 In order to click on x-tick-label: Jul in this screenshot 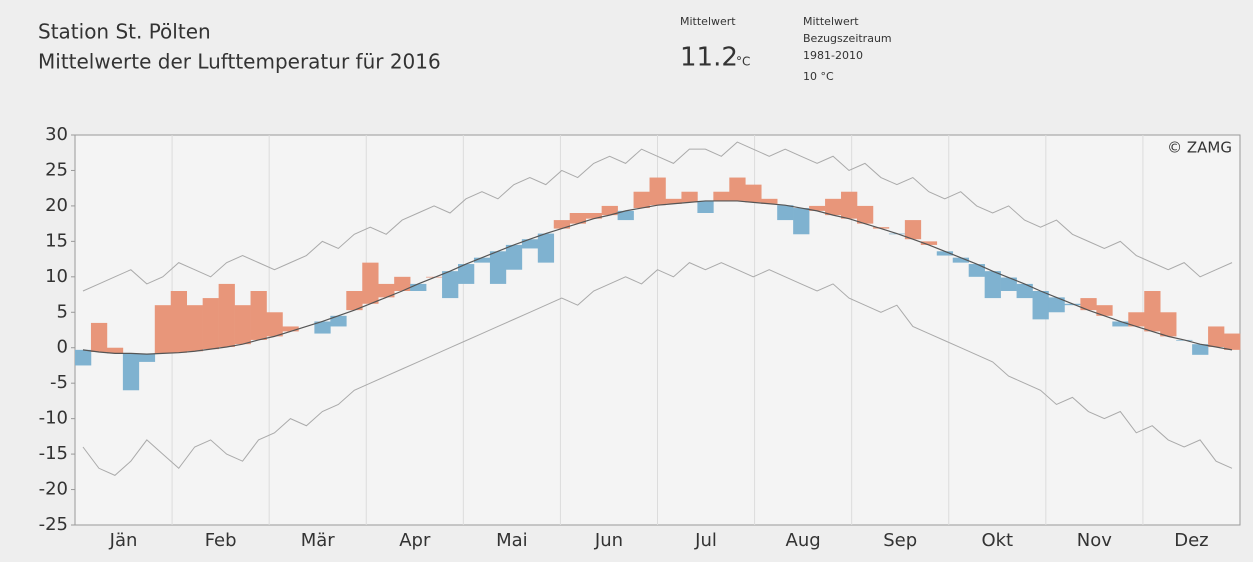, I will do `click(705, 540)`.